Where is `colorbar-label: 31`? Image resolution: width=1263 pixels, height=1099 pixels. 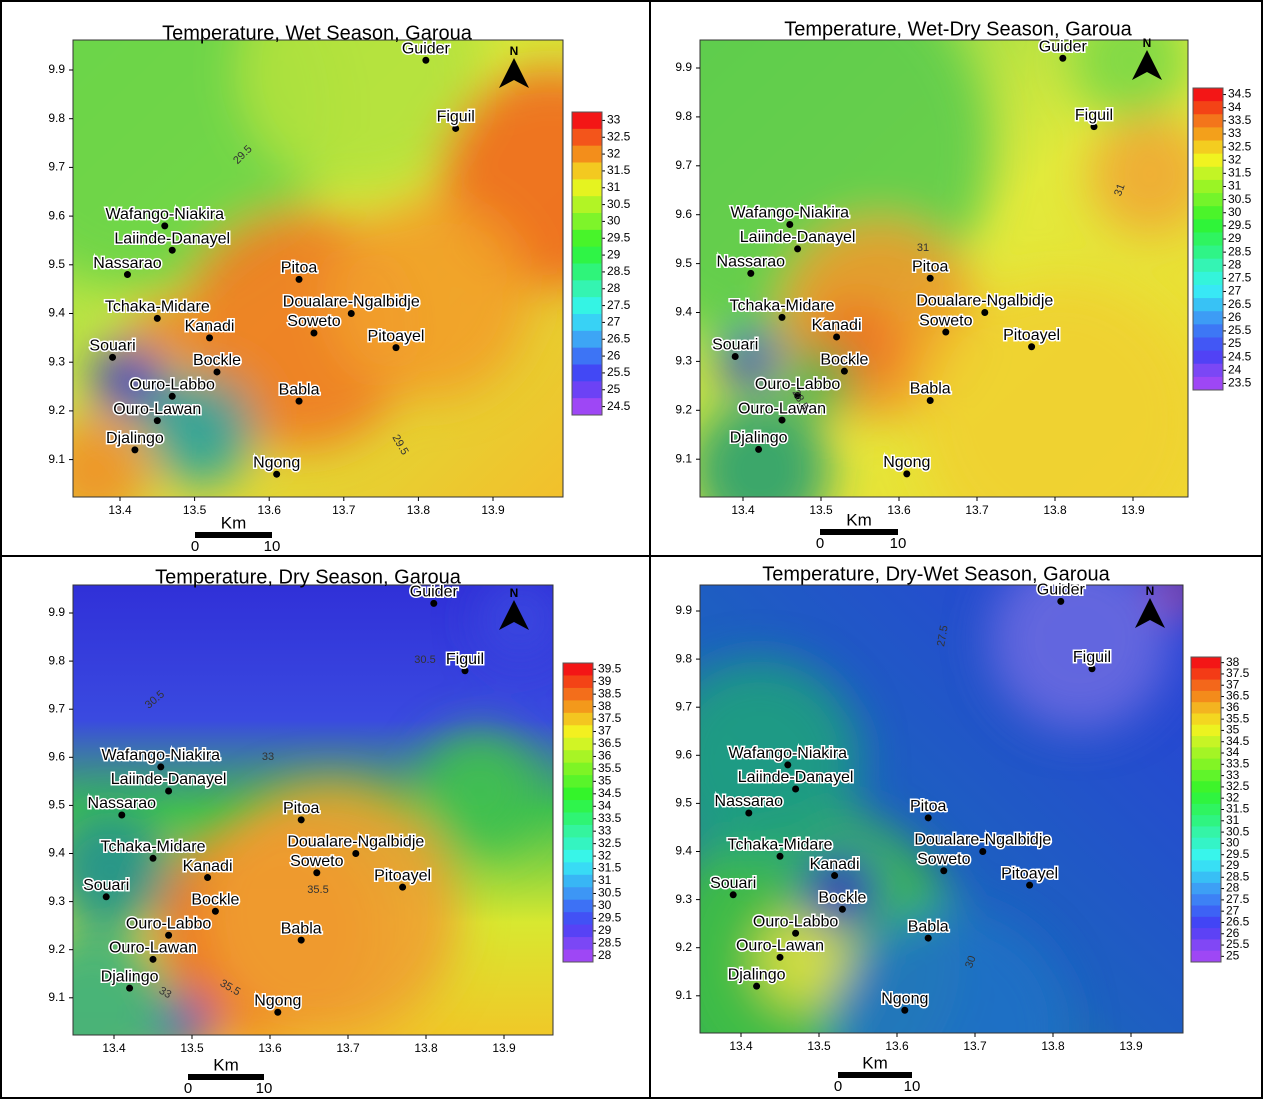
colorbar-label: 31 is located at coordinates (1235, 186).